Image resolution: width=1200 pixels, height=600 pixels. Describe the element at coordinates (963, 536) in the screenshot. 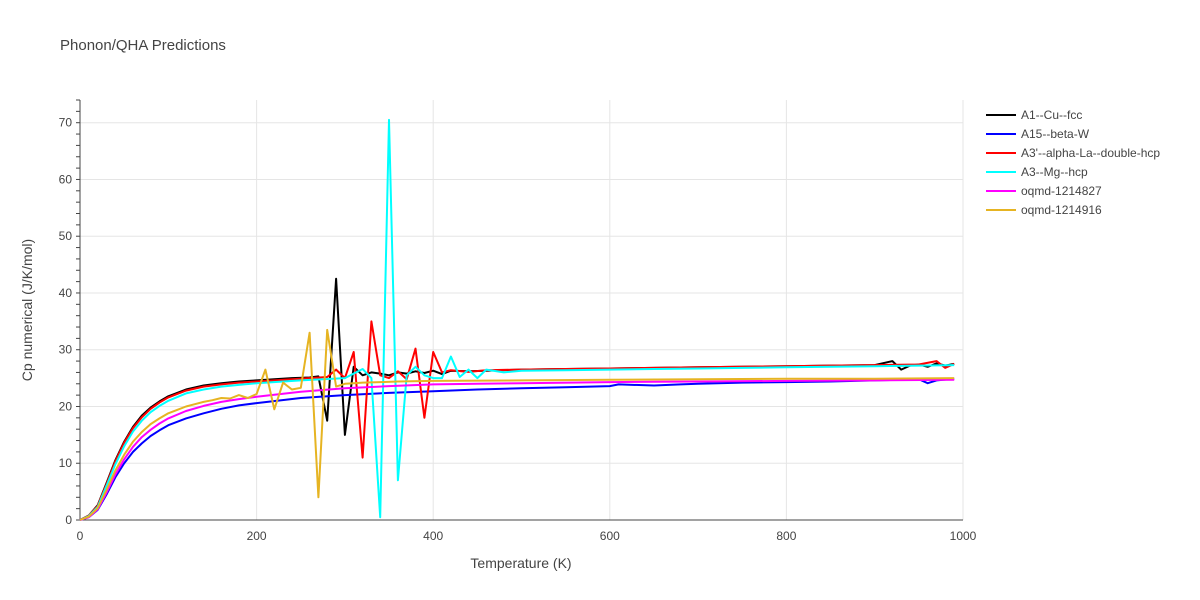

I see `x-tick-label: 1000` at that location.